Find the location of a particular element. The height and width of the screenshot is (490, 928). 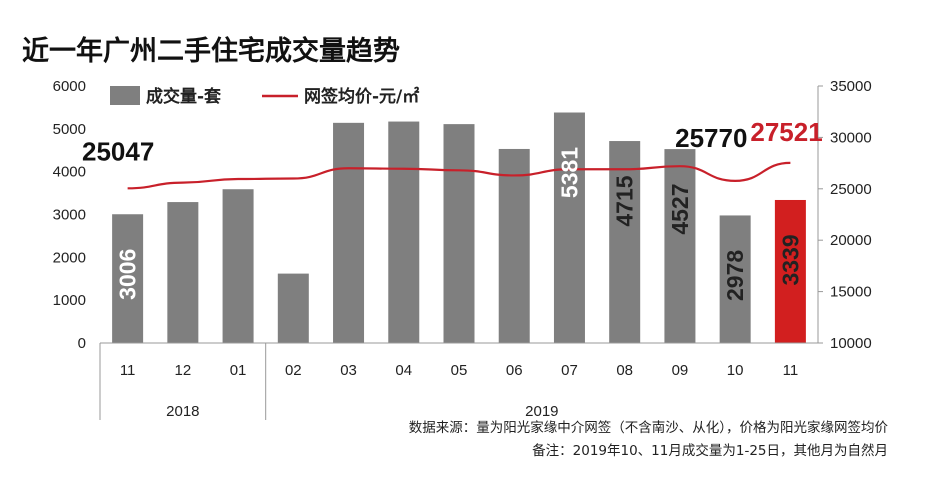

x-tick-6: 05 is located at coordinates (459, 370).